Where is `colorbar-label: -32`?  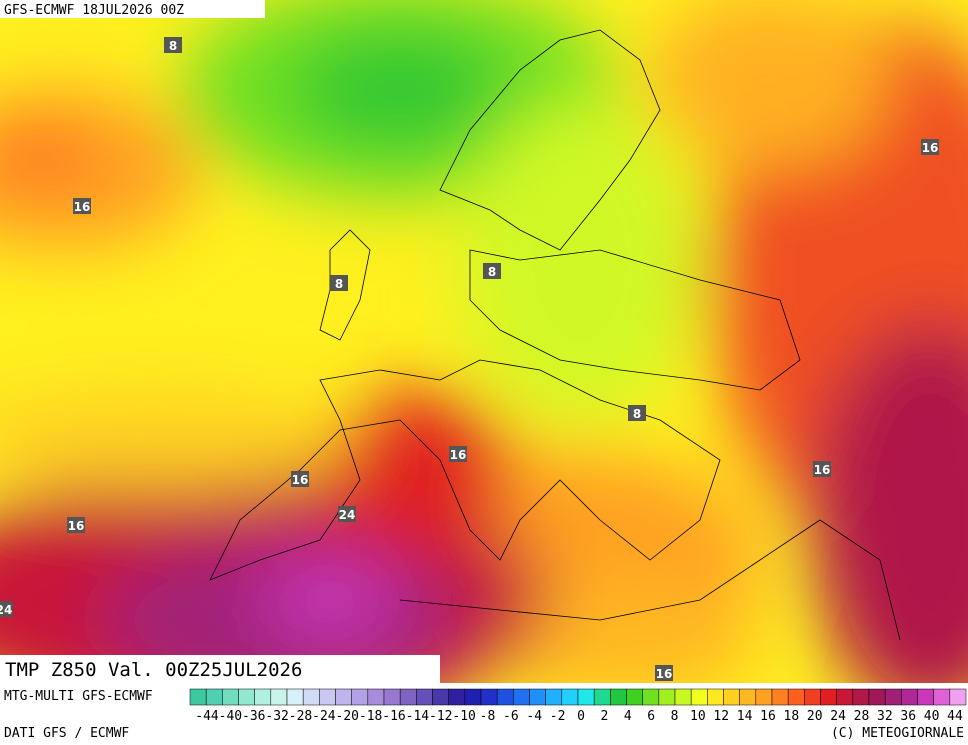 colorbar-label: -32 is located at coordinates (276, 716).